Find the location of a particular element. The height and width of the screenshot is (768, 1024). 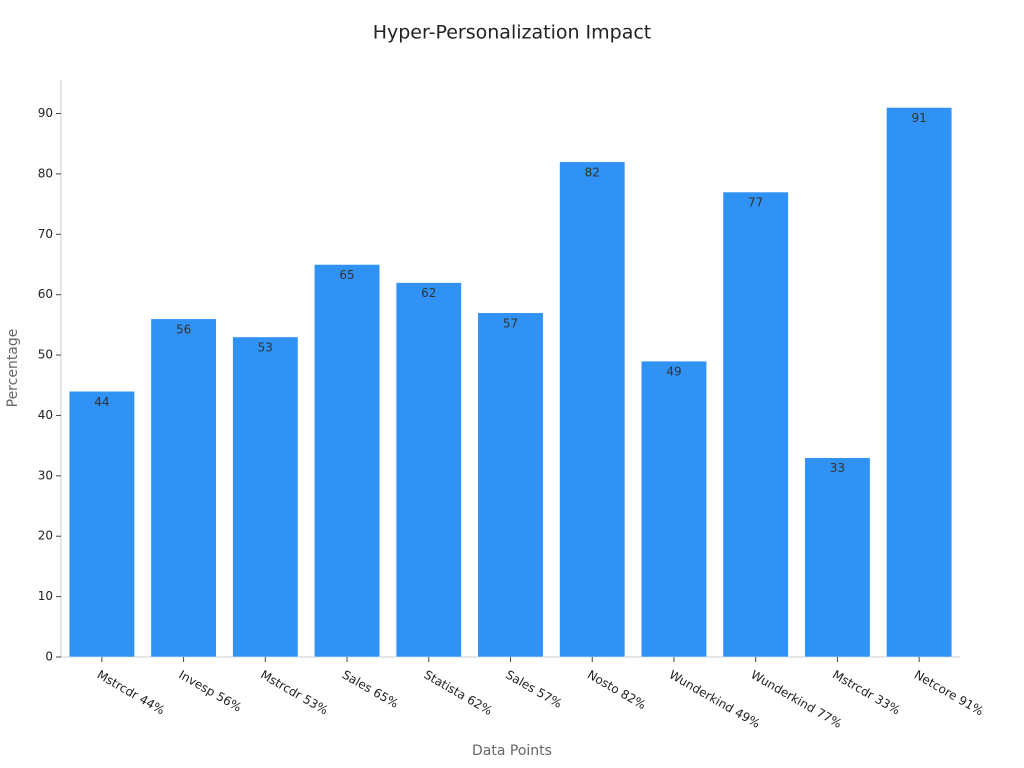

x-tick-label: Mstrcdr 44% is located at coordinates (131, 693).